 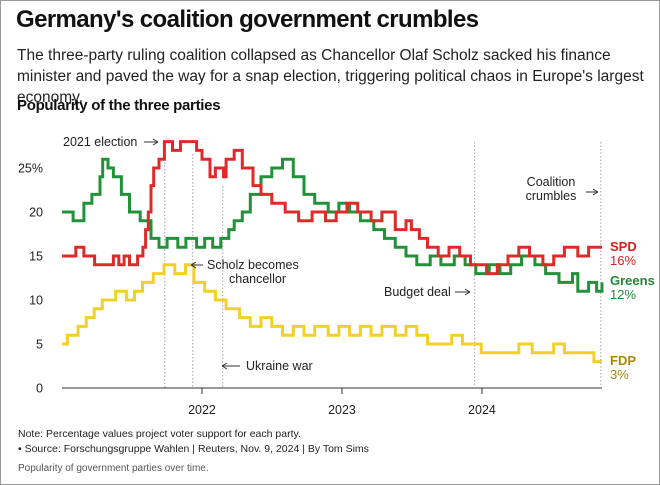 I want to click on annotation-ukraine-arrow-head, so click(x=224, y=366).